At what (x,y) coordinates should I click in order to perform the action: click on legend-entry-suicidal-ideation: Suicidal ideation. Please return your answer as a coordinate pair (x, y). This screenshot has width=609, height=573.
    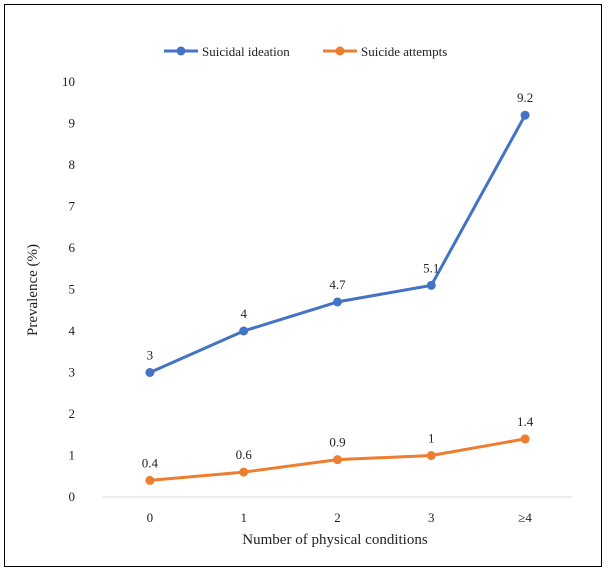
    Looking at the image, I should click on (227, 51).